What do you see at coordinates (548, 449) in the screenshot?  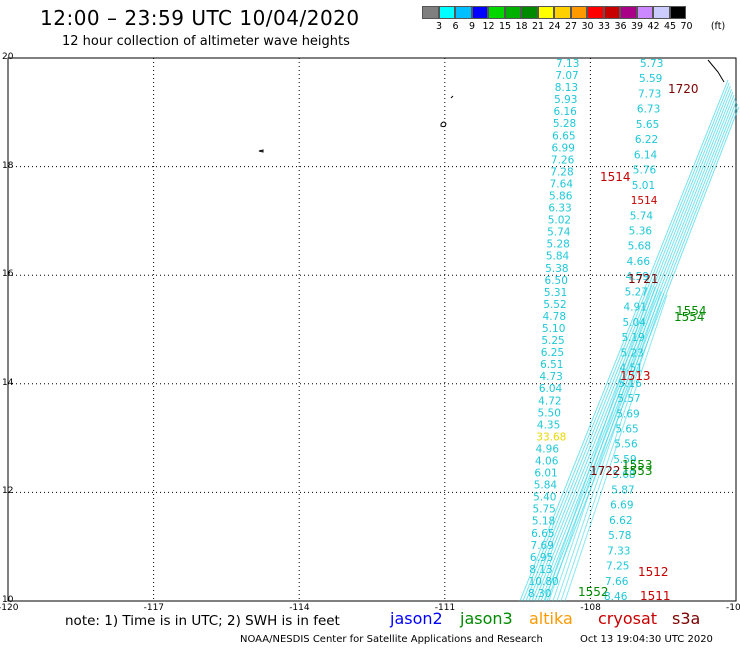 I see `track-value: 4.96` at bounding box center [548, 449].